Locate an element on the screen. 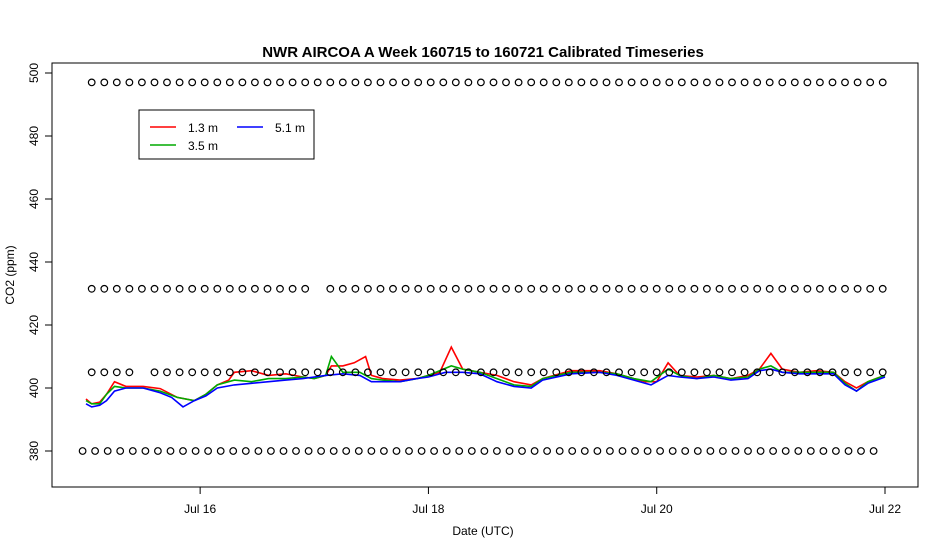  y-tick-label: 460 is located at coordinates (34, 199).